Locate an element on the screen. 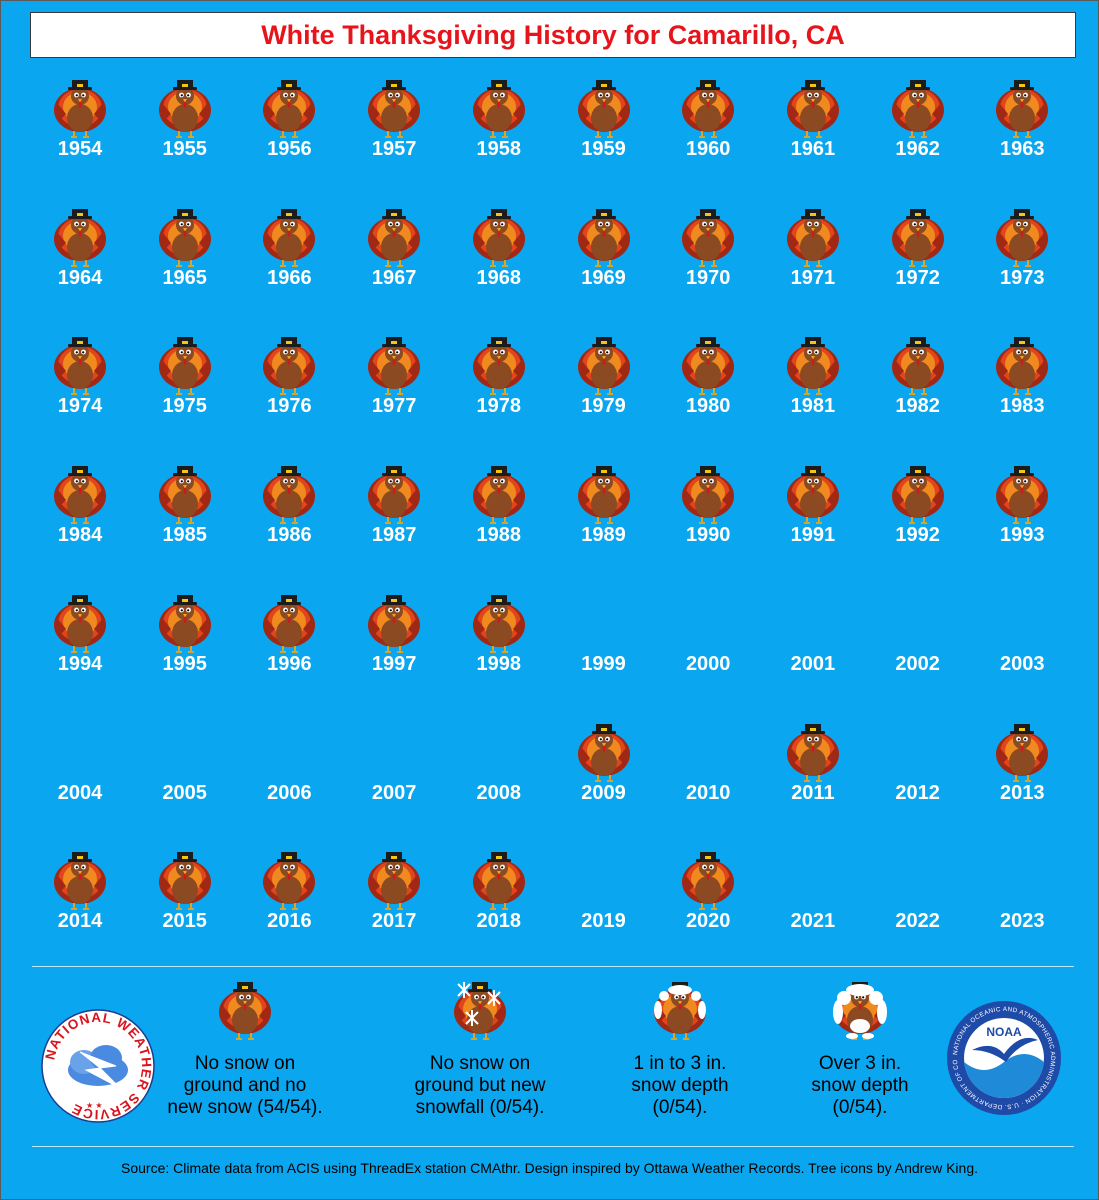 The width and height of the screenshot is (1099, 1200). year-label: 2002 is located at coordinates (917, 663).